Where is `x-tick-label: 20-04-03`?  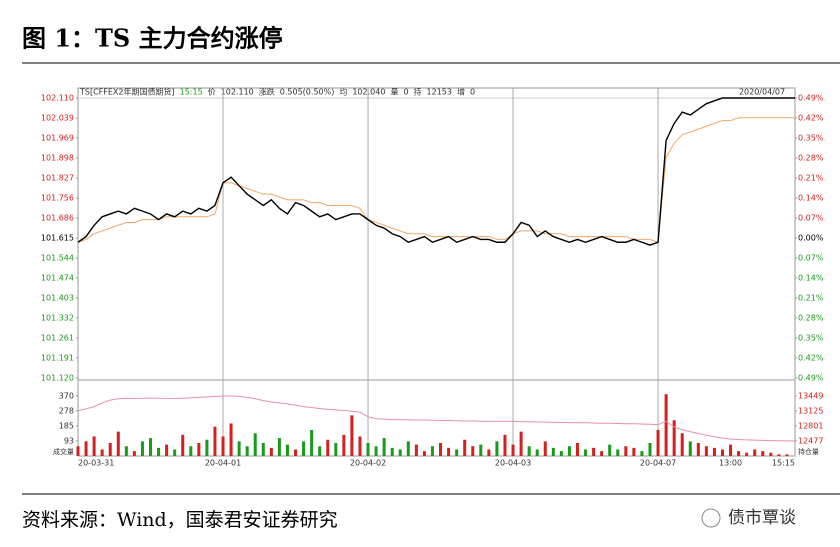
x-tick-label: 20-04-03 is located at coordinates (513, 463).